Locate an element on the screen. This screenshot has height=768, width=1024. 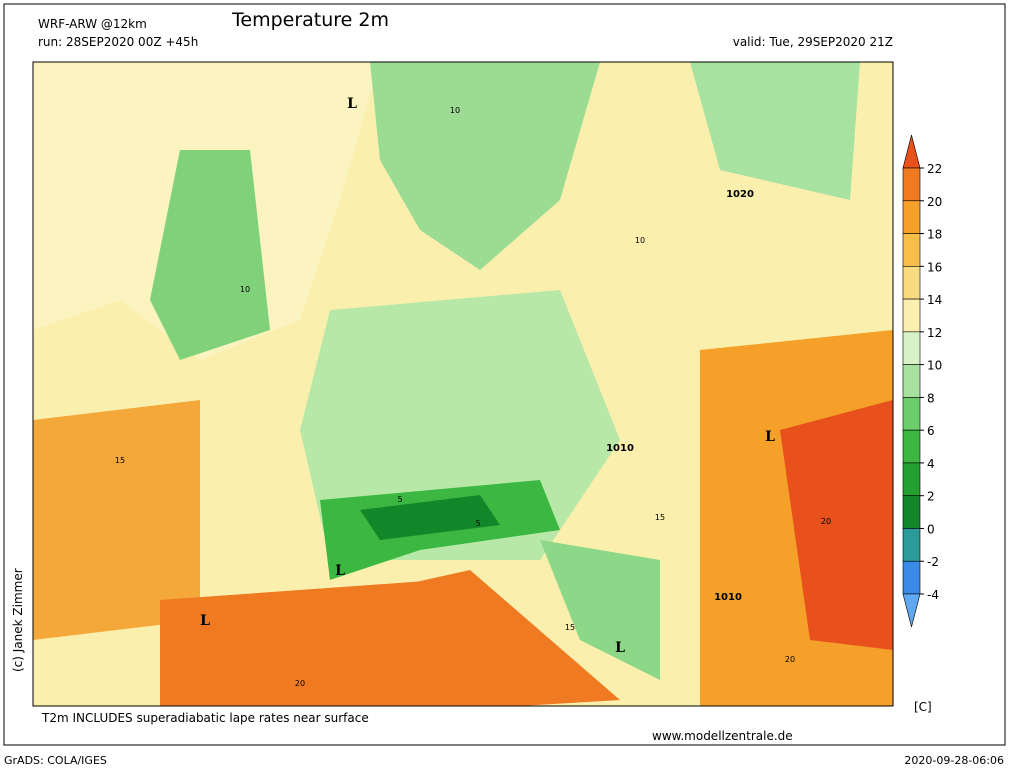
run-label: run: 28SEP2020 00Z +45h is located at coordinates (118, 42).